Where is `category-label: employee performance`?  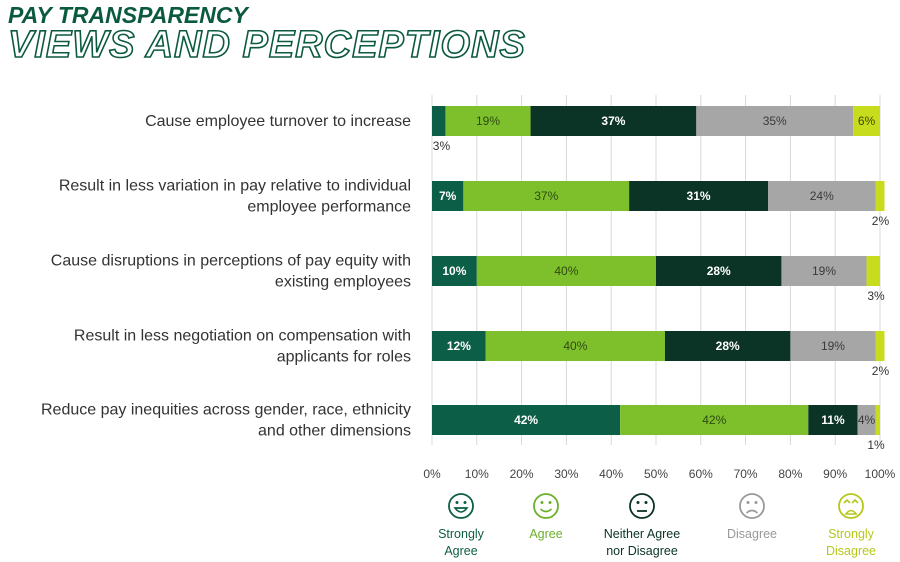 category-label: employee performance is located at coordinates (329, 207).